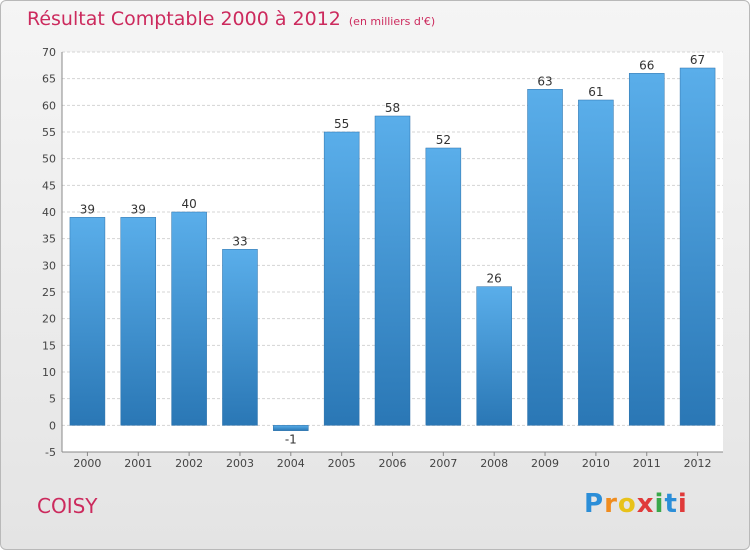 The image size is (750, 550). I want to click on x-tick-label: 2003, so click(240, 463).